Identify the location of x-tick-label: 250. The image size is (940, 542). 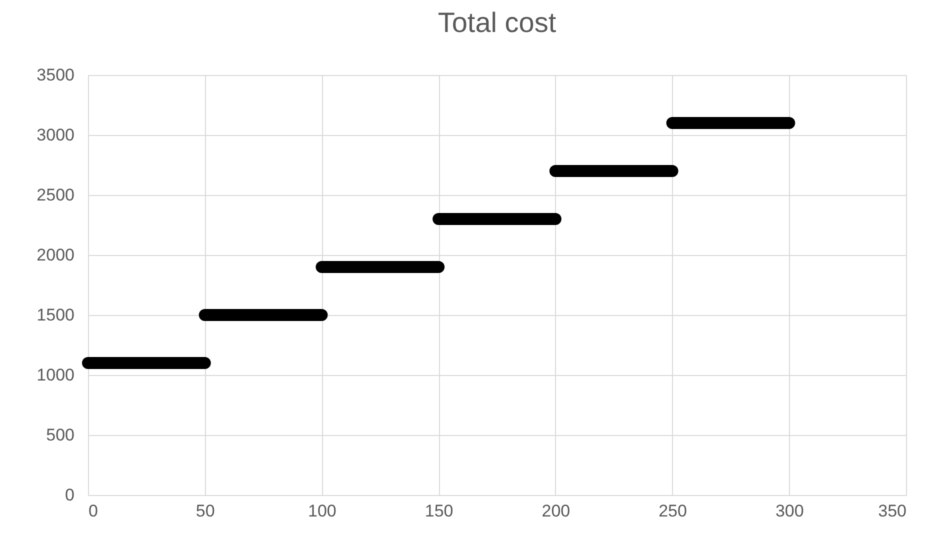
(672, 511).